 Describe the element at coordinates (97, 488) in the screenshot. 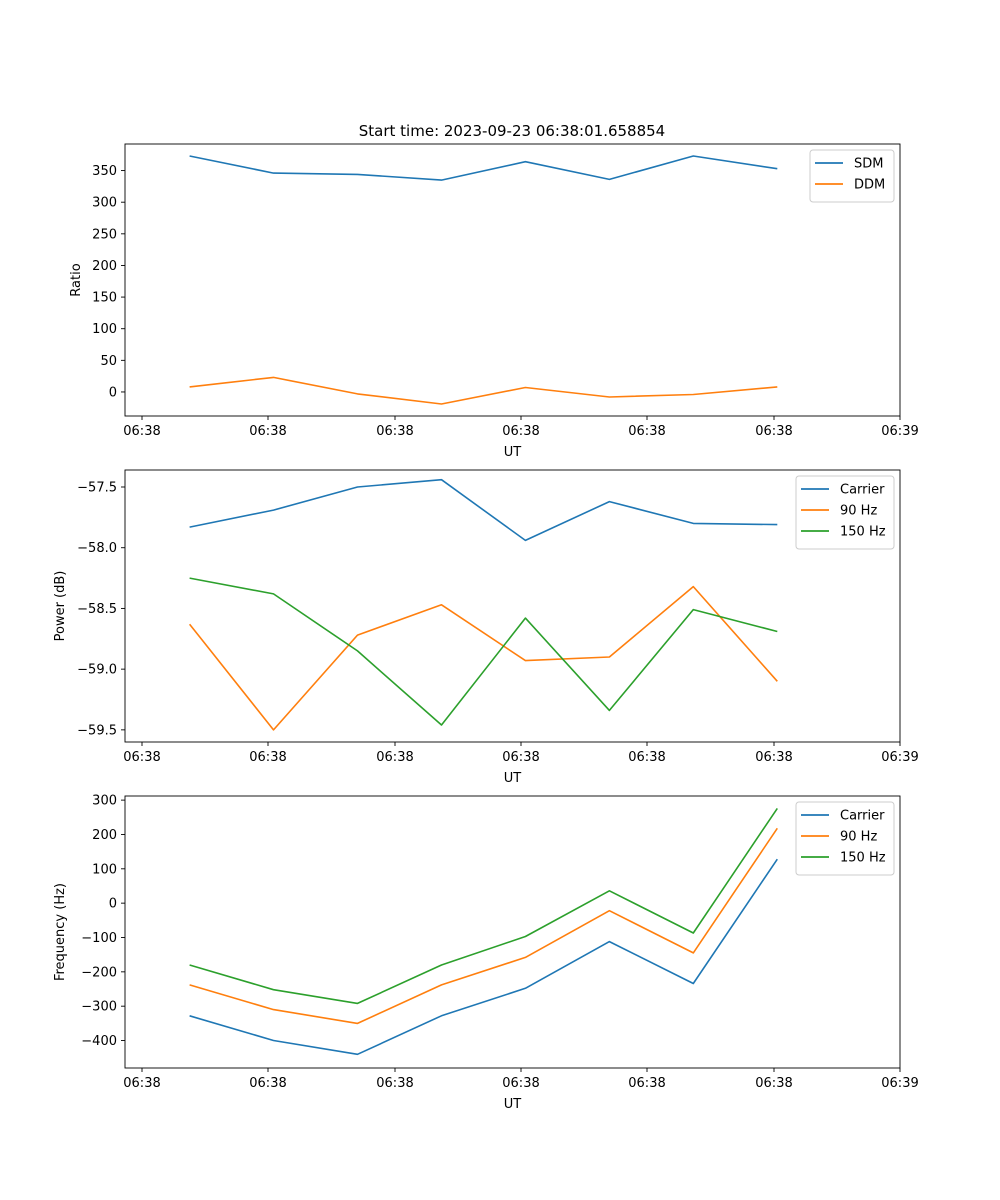

I see `y-tick-label: −57.5` at that location.